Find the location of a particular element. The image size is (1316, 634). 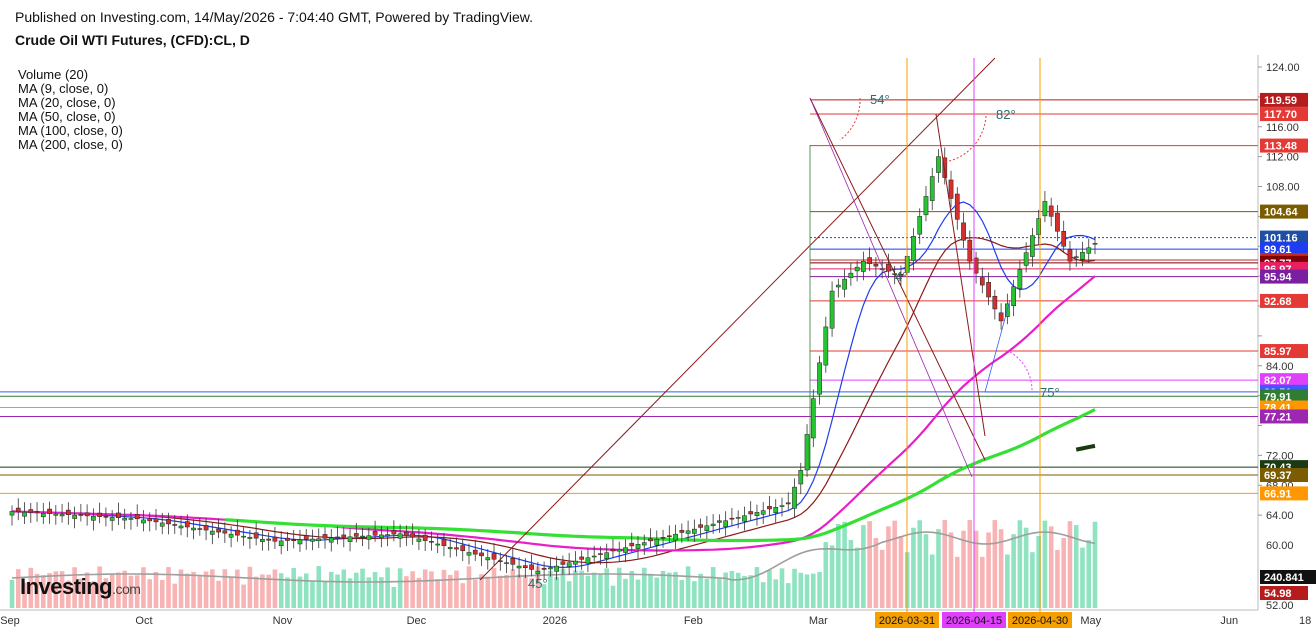

price-badge-label: 69.37 is located at coordinates (1278, 476).